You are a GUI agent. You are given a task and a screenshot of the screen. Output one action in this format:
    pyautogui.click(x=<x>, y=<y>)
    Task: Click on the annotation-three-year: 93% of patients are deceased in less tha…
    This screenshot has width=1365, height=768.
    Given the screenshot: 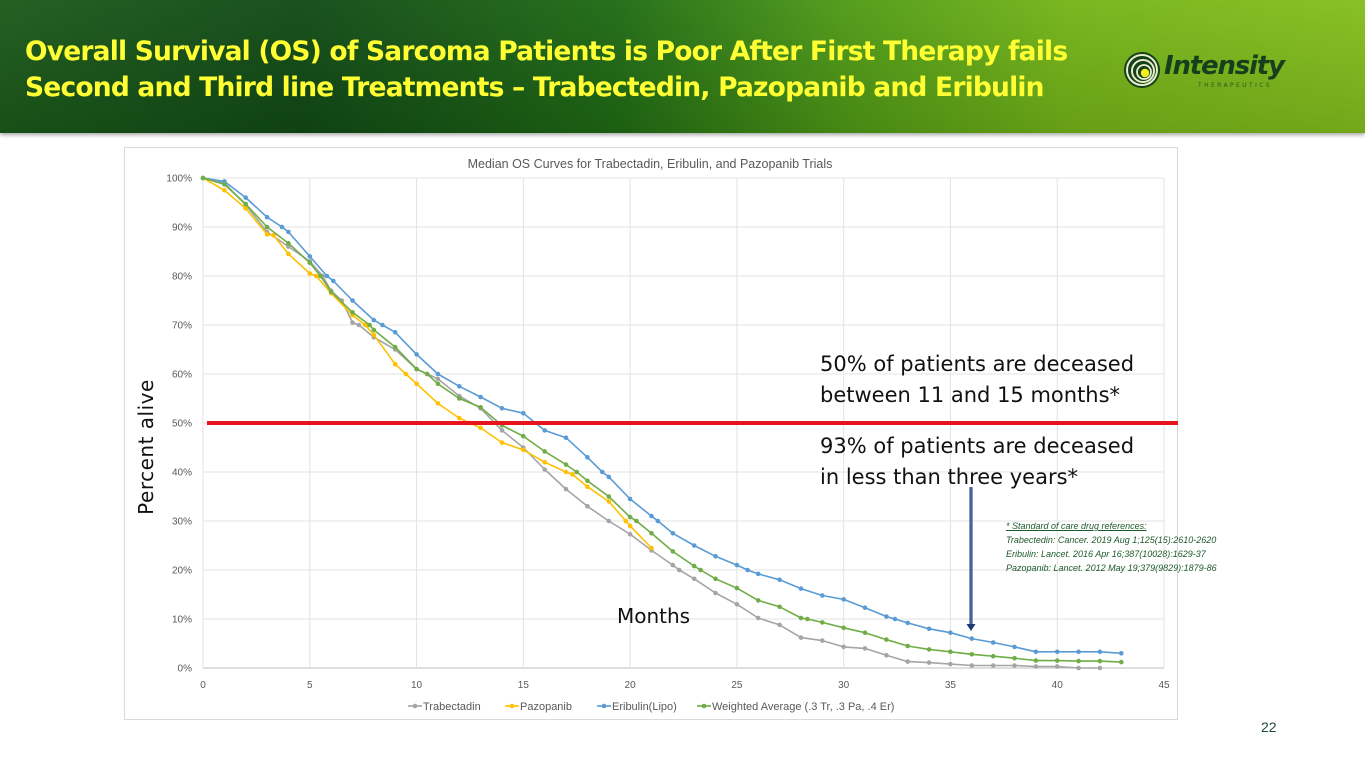 What is the action you would take?
    pyautogui.click(x=977, y=462)
    